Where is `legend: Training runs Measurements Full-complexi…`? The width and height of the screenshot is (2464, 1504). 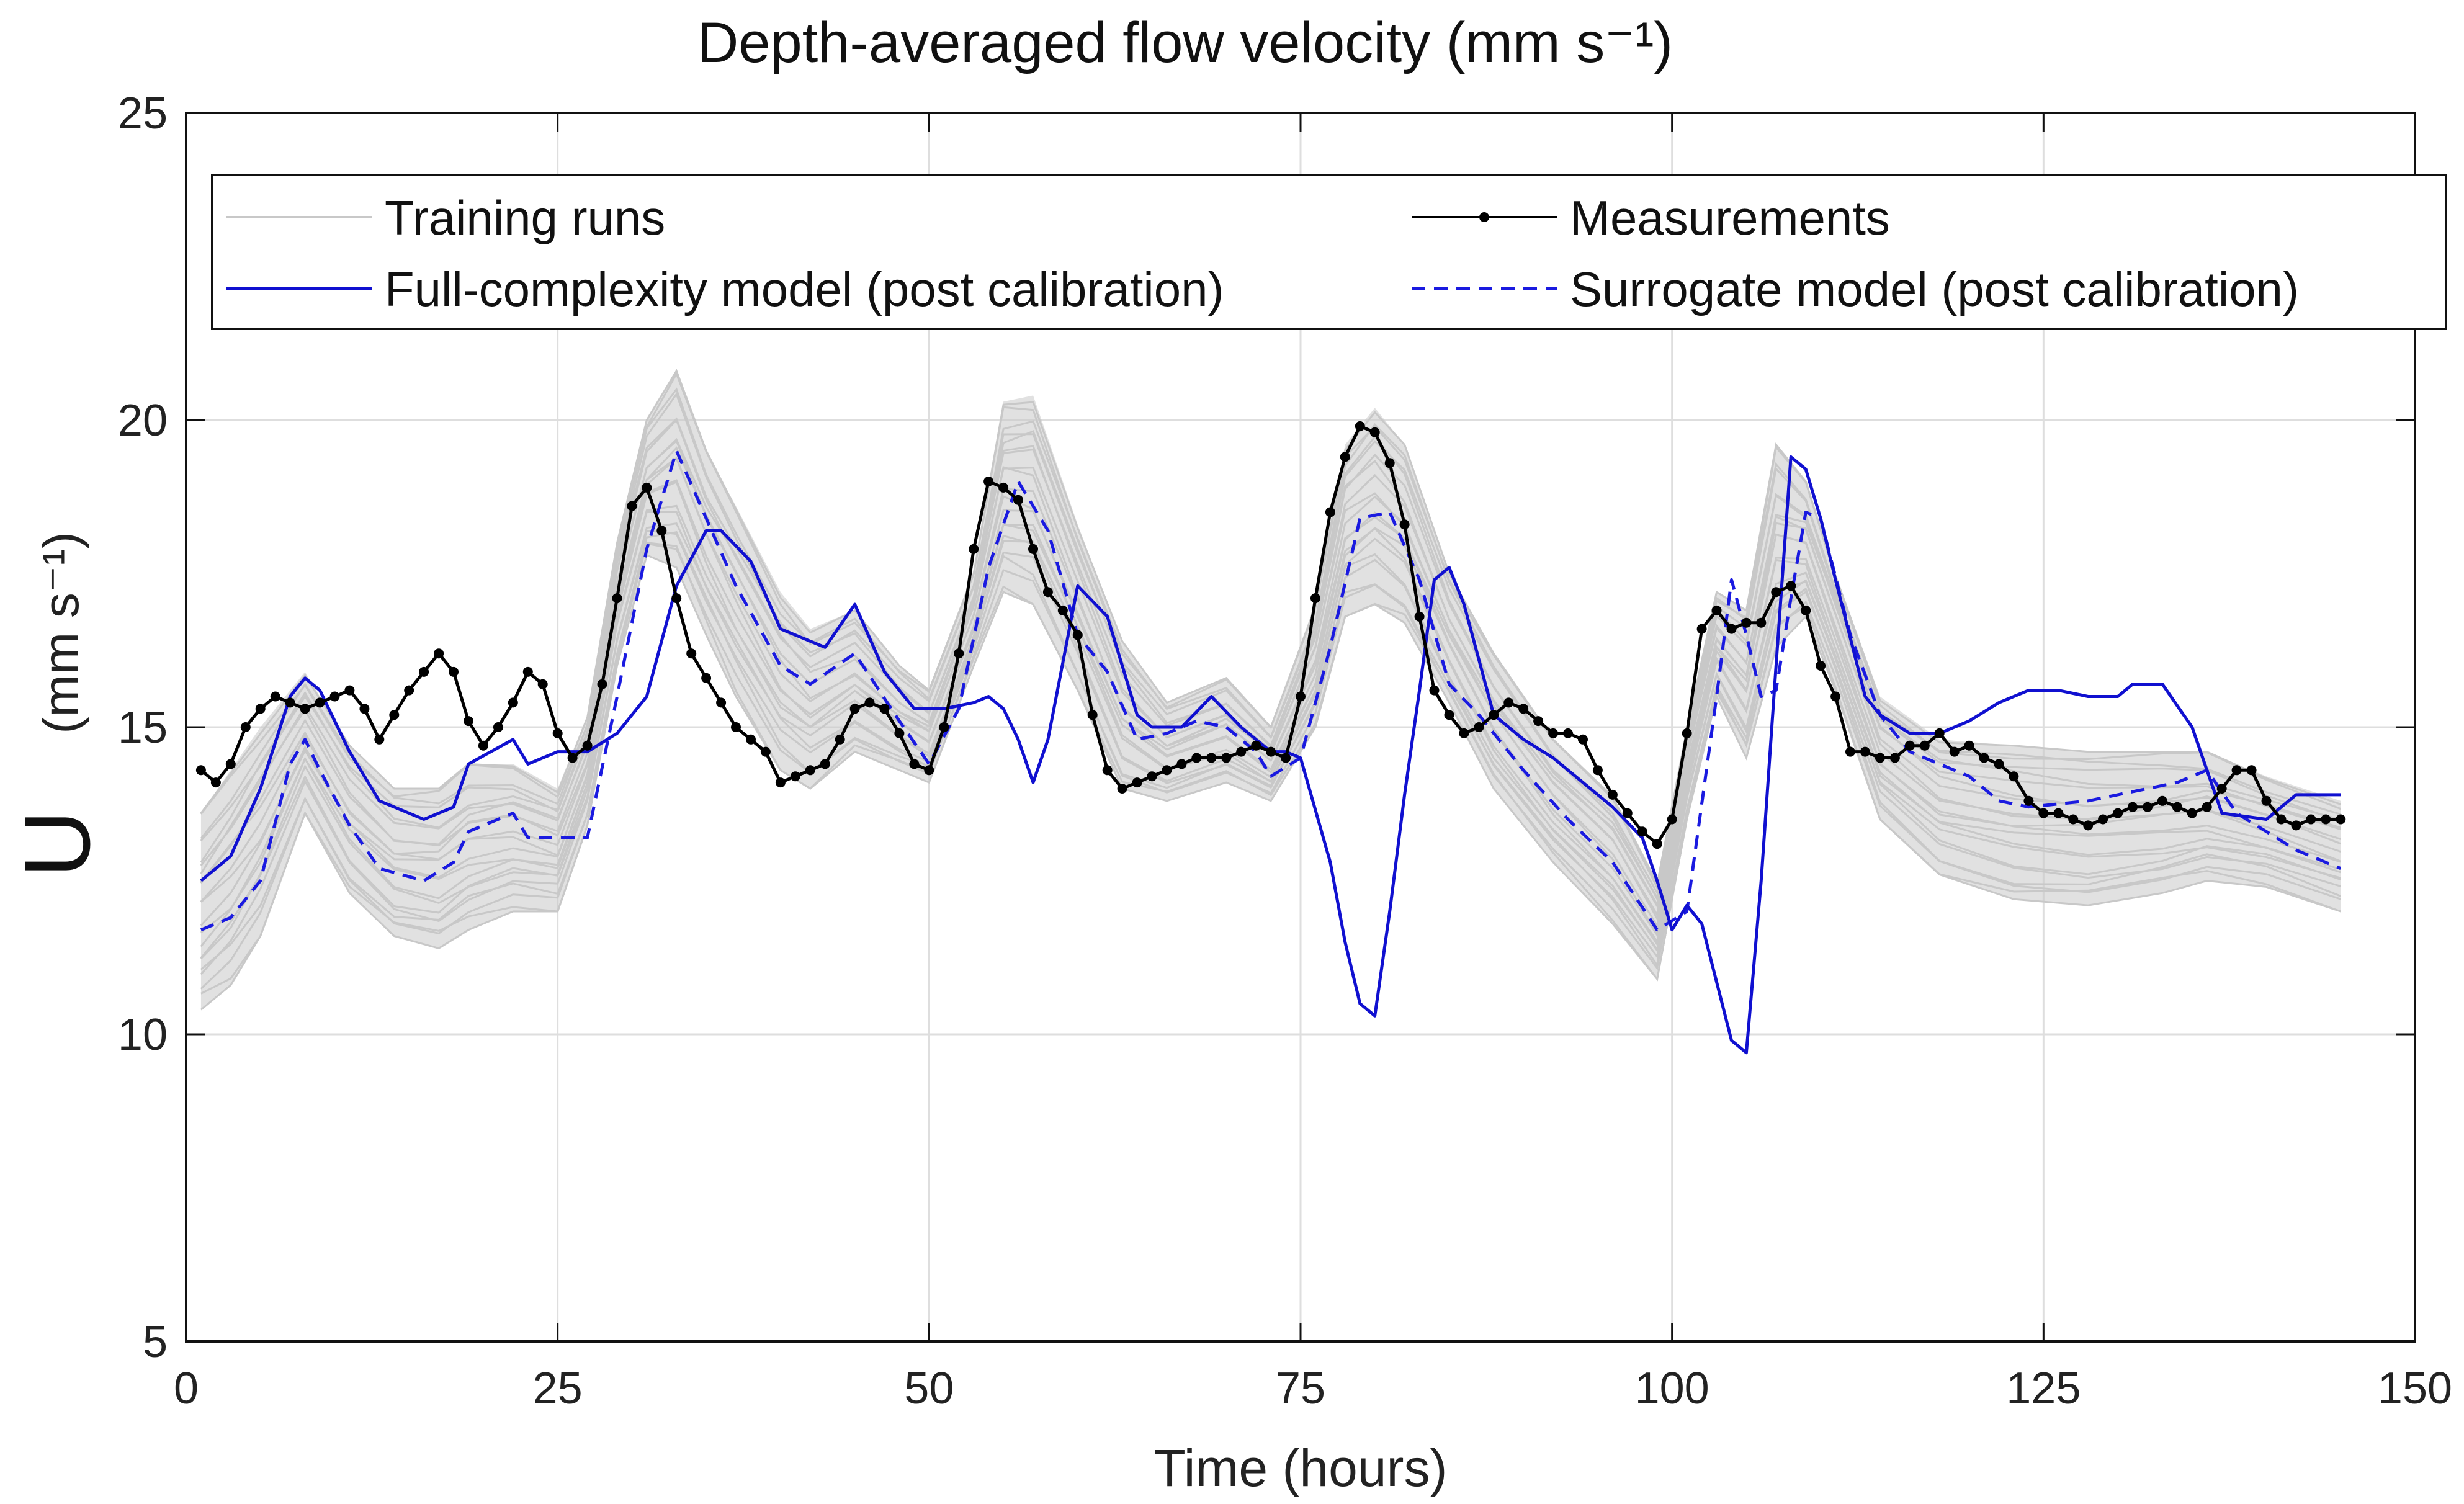
legend: Training runs Measurements Full-complexi… is located at coordinates (1329, 252).